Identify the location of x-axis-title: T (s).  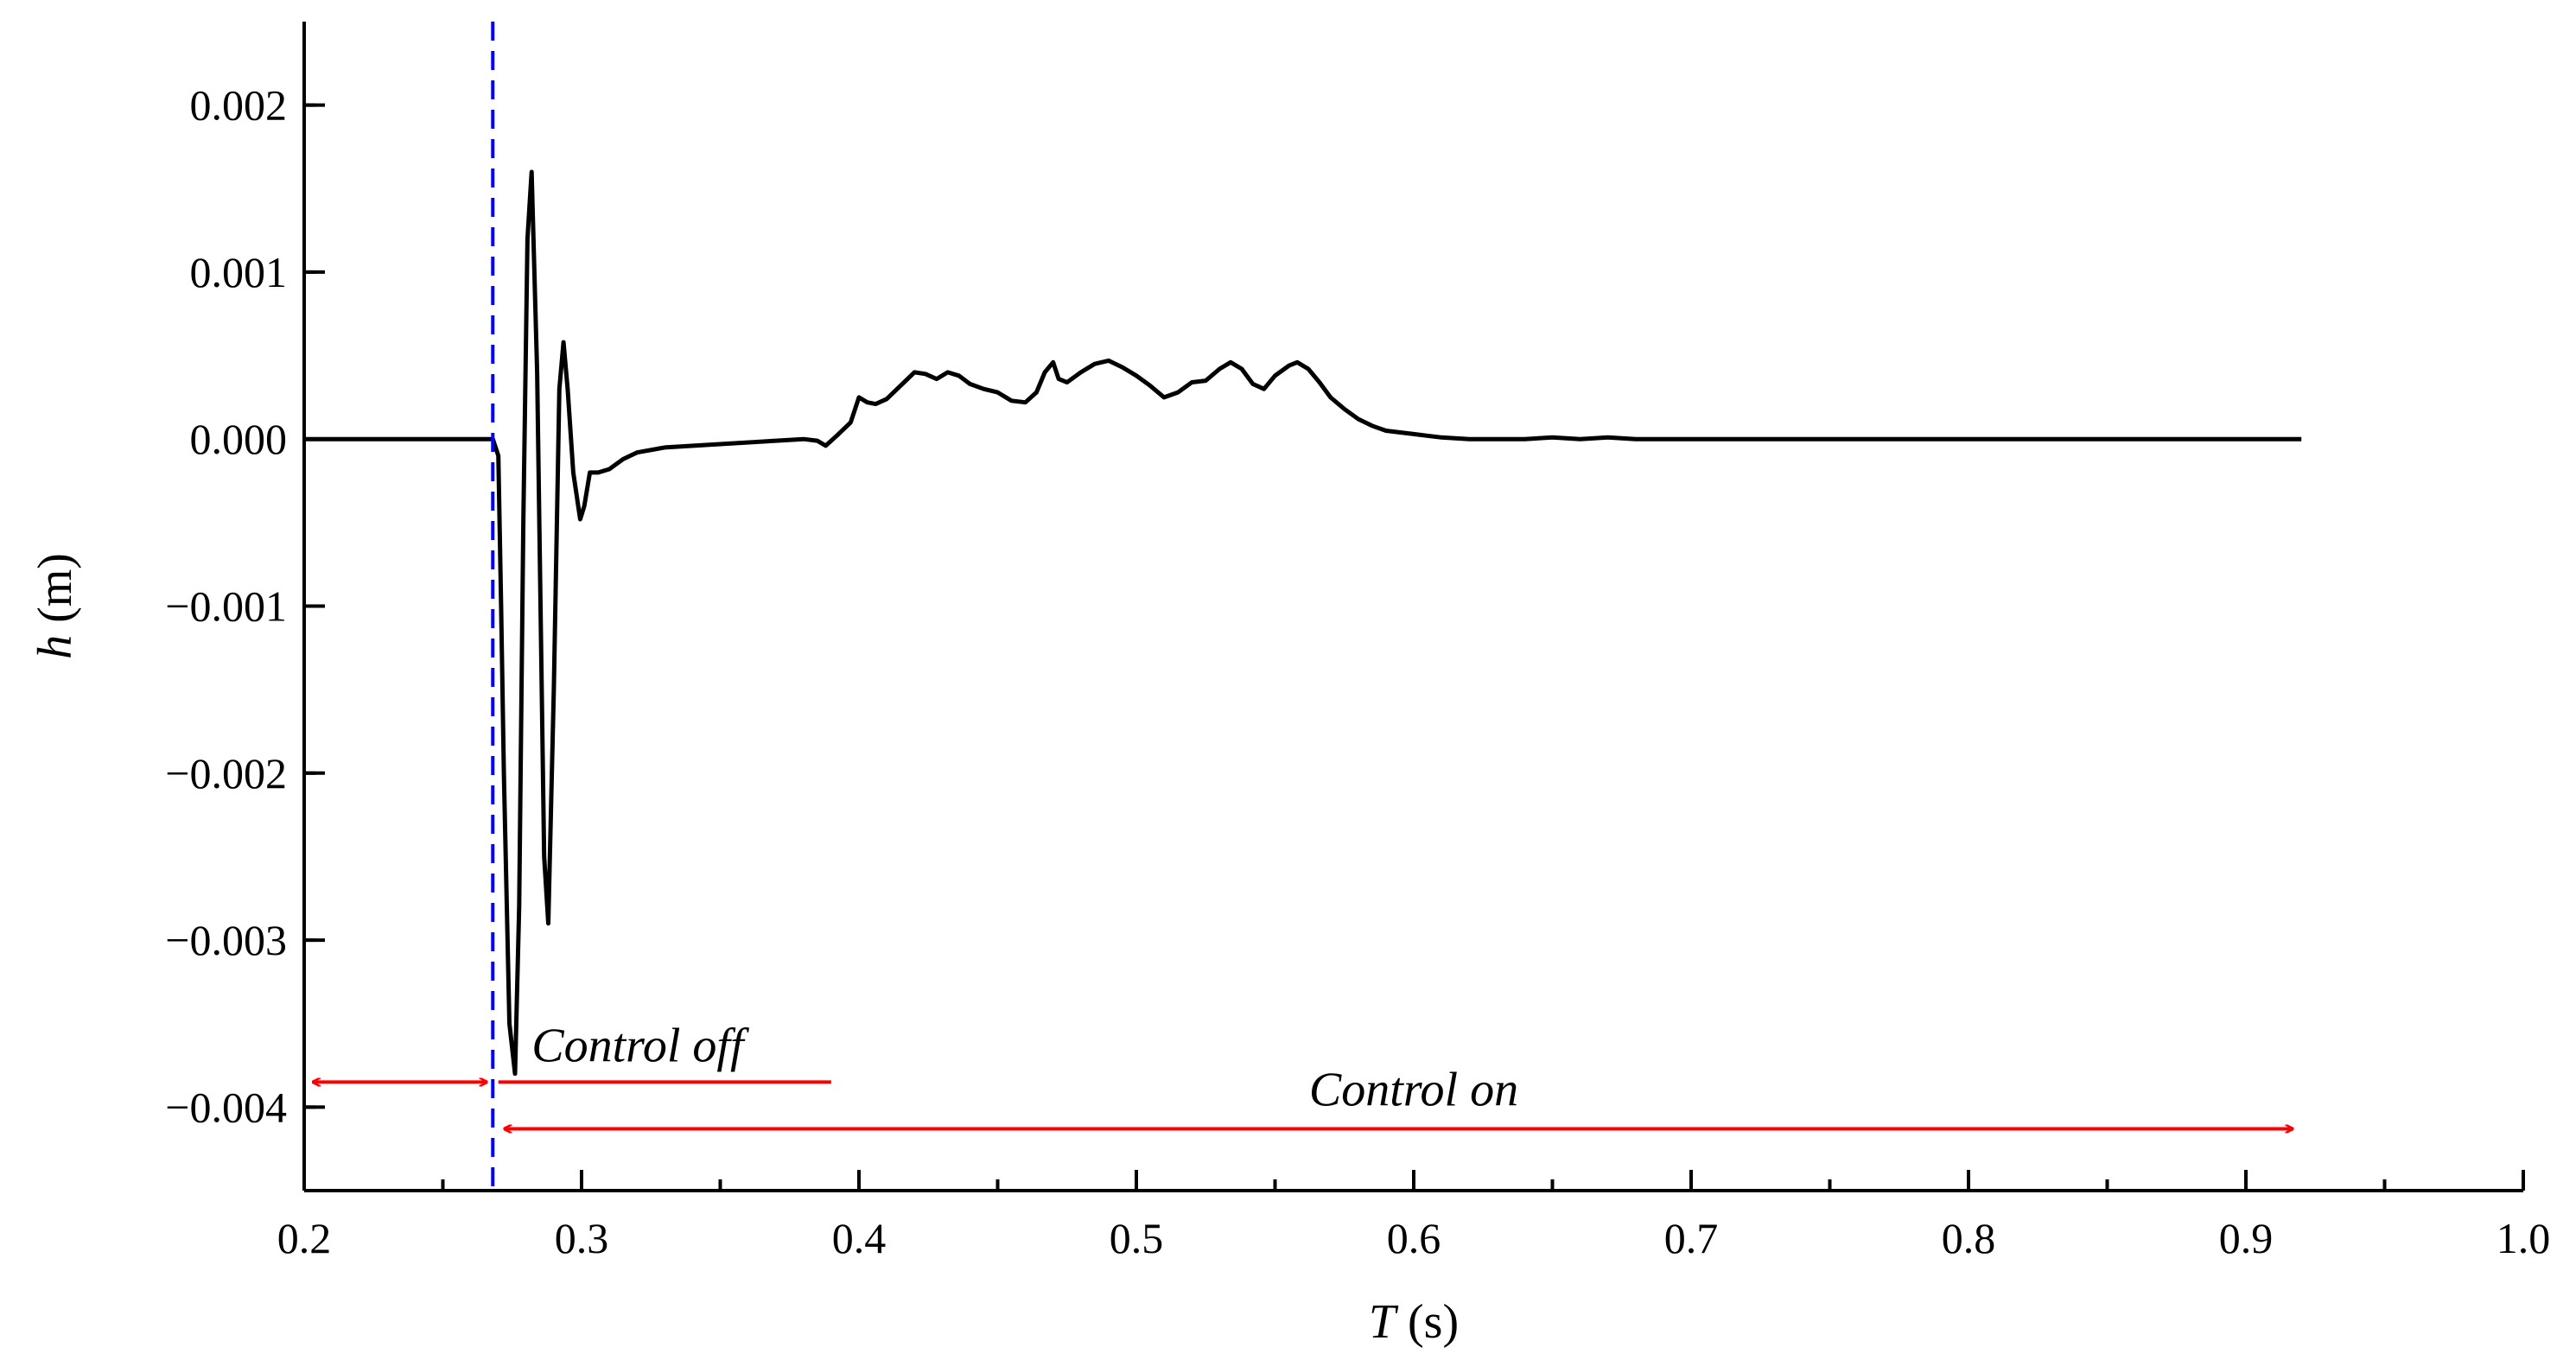
(1414, 1322).